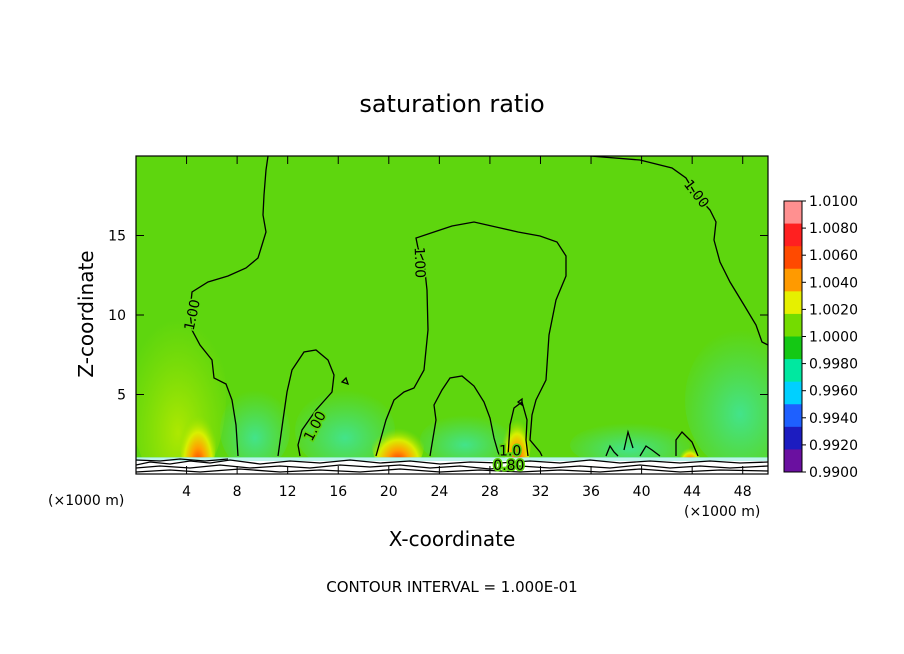 The width and height of the screenshot is (904, 654). Describe the element at coordinates (121, 396) in the screenshot. I see `y-tick-label: 5` at that location.